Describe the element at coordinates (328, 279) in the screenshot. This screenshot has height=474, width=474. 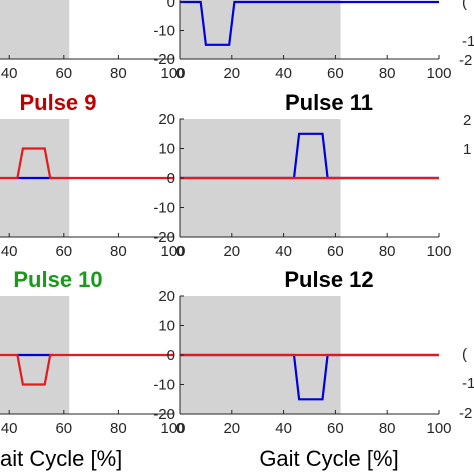
I see `panel-title-pulse-12: Pulse 12` at that location.